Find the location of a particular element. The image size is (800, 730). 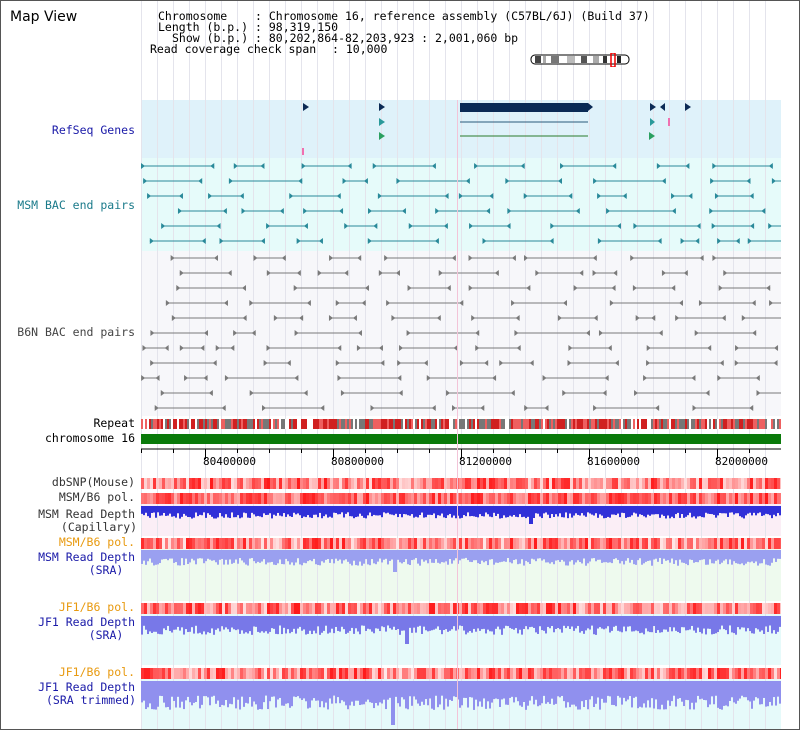

msm-b6-pol-heat-track is located at coordinates (461, 498).